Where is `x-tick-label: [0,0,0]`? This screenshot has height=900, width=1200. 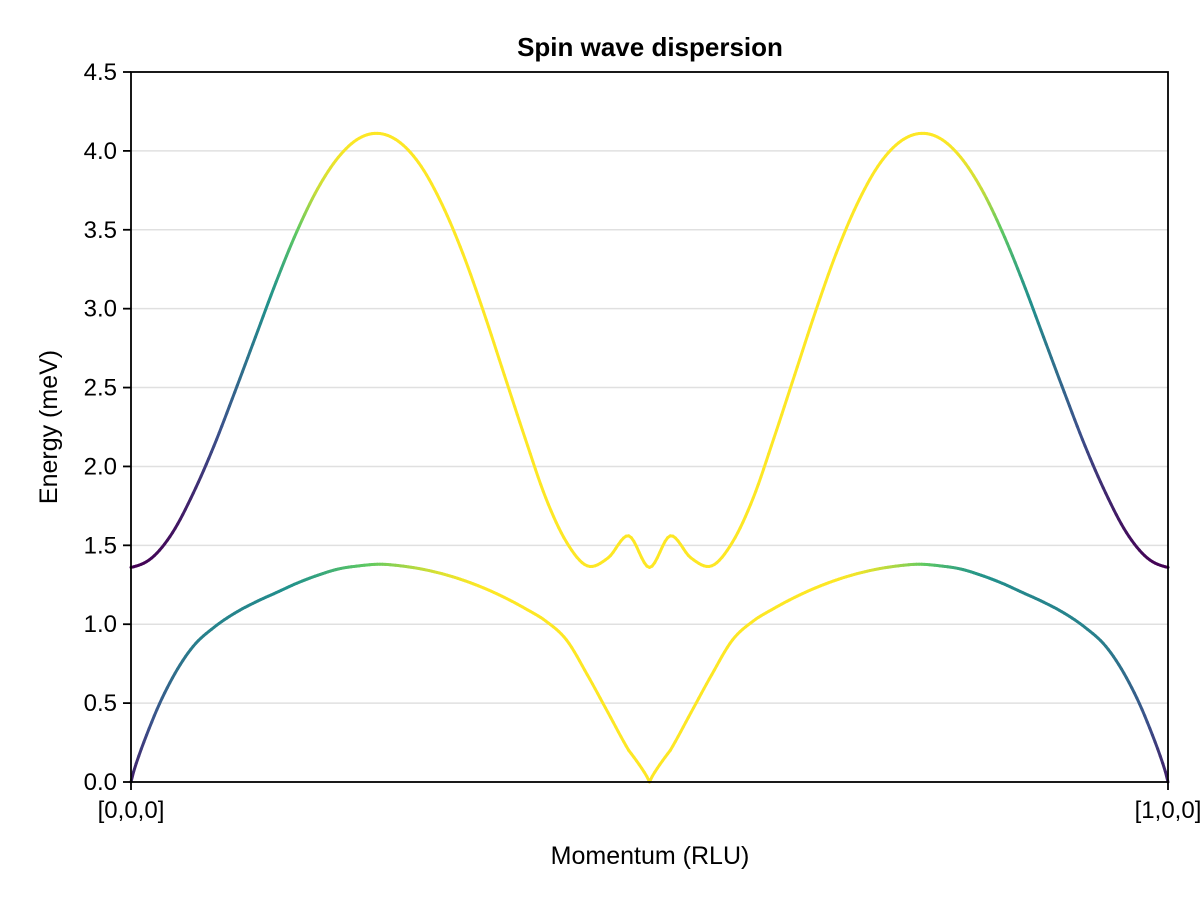 x-tick-label: [0,0,0] is located at coordinates (131, 810).